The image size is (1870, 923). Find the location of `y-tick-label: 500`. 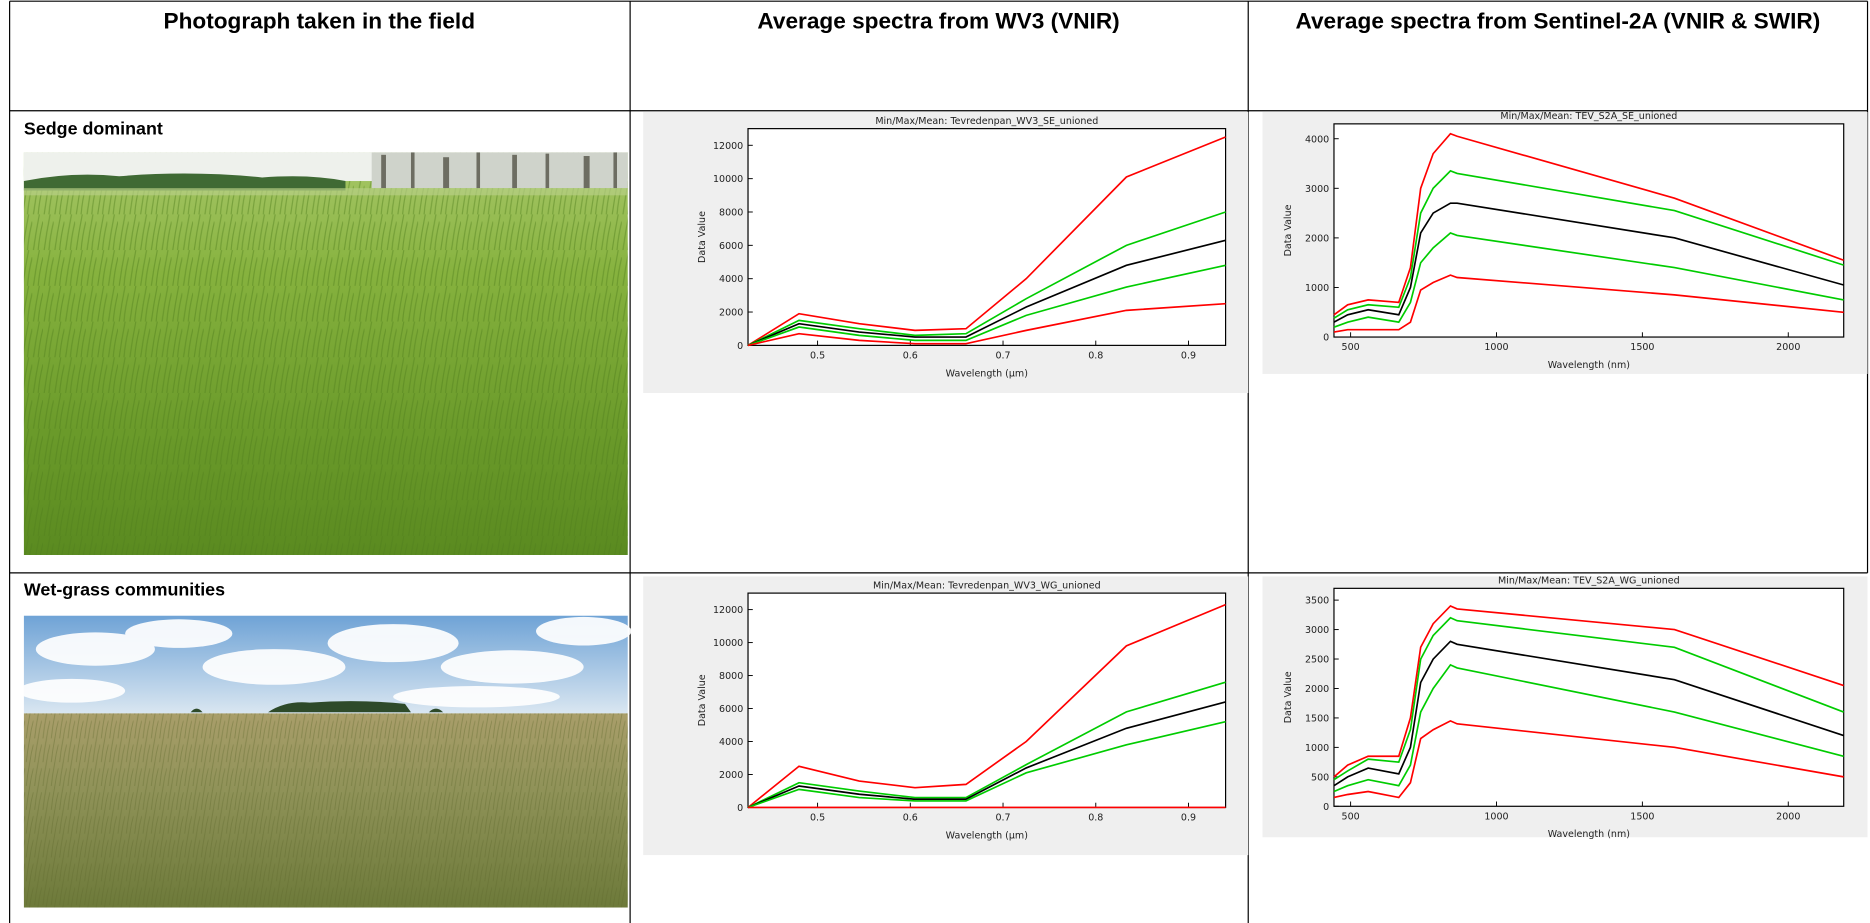

y-tick-label: 500 is located at coordinates (1320, 777).